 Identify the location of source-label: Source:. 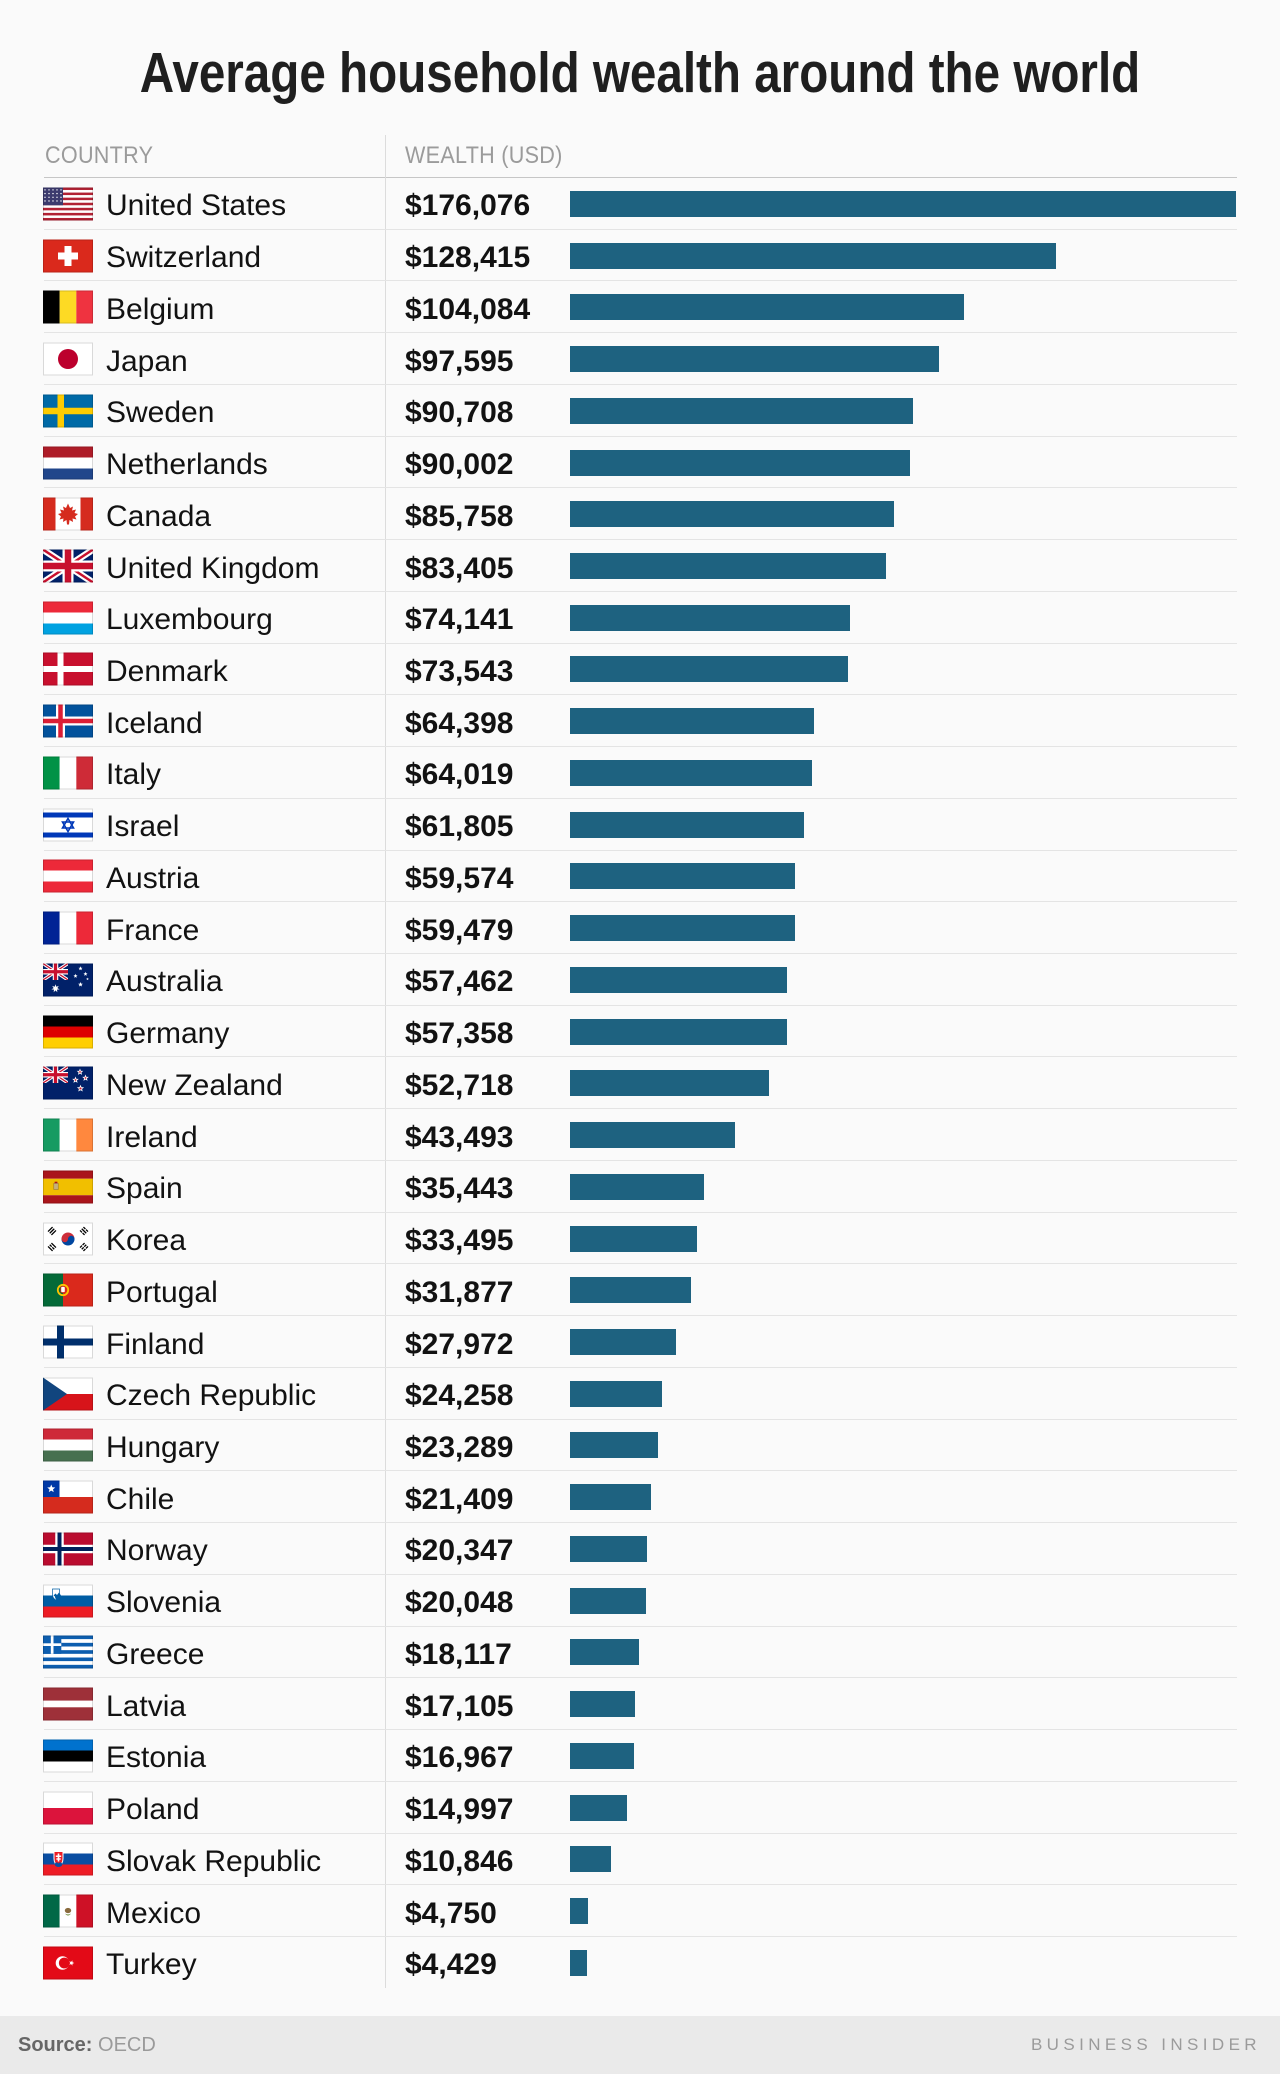
(55, 2045).